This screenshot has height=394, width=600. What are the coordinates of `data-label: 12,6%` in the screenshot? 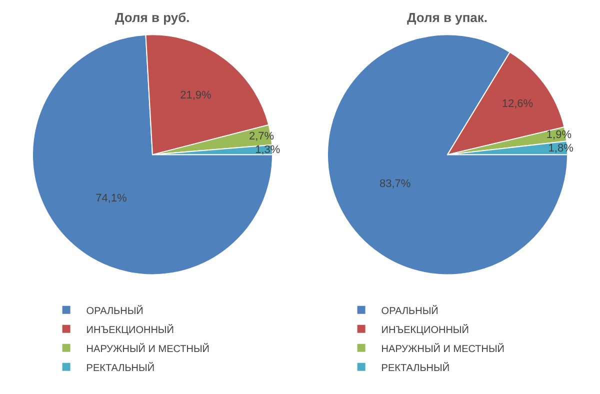 It's located at (518, 104).